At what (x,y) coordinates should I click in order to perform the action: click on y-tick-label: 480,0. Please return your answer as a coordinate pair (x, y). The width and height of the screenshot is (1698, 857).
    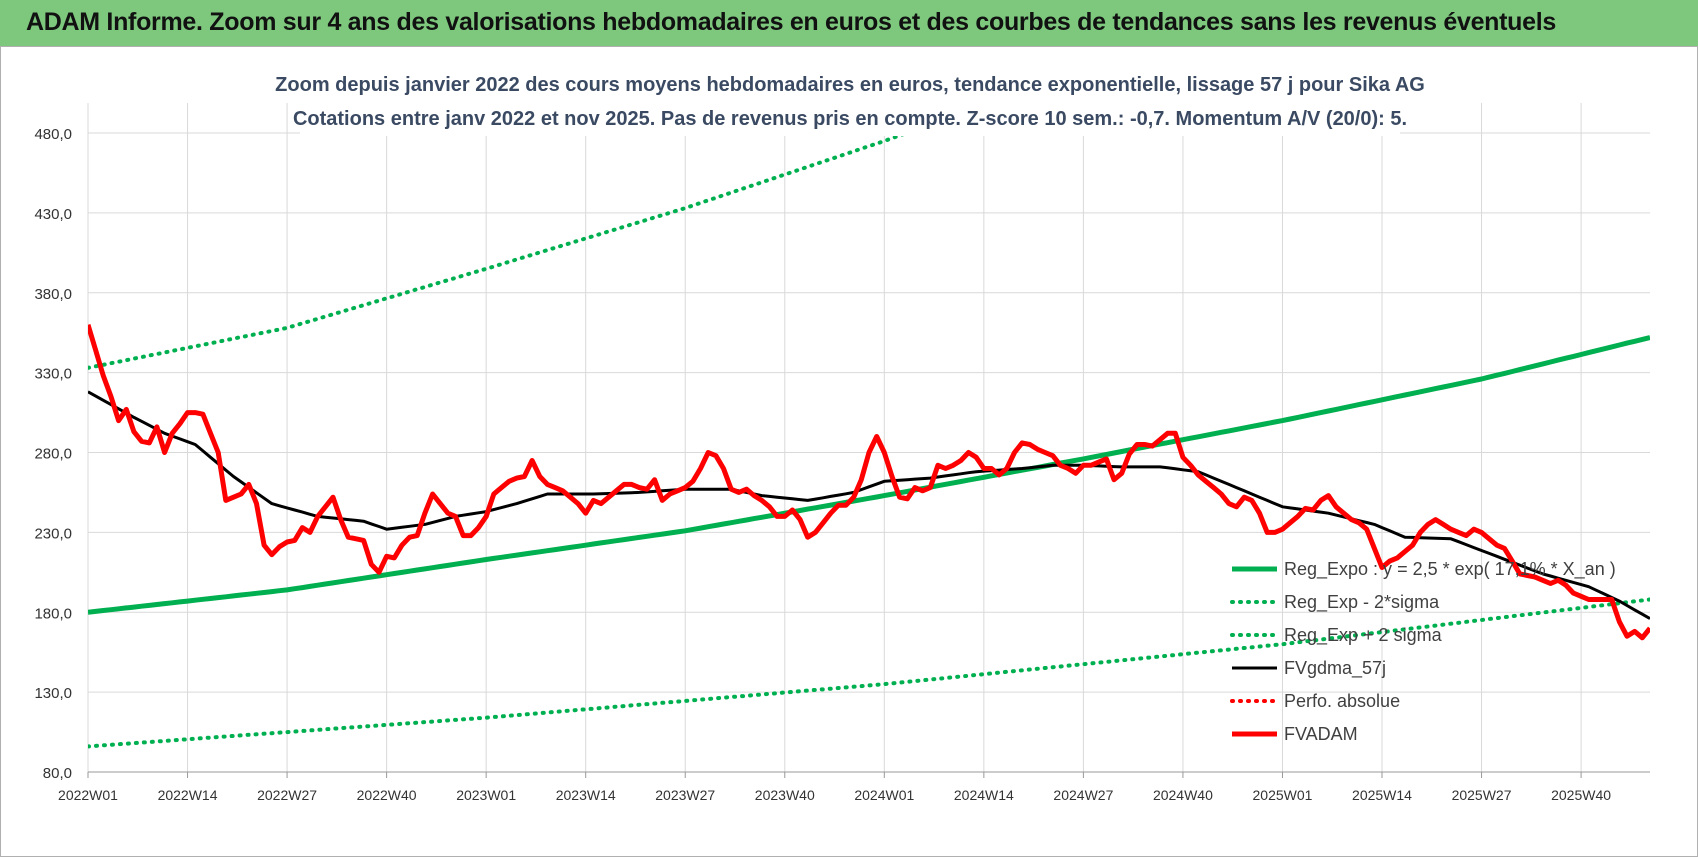
    Looking at the image, I should click on (53, 134).